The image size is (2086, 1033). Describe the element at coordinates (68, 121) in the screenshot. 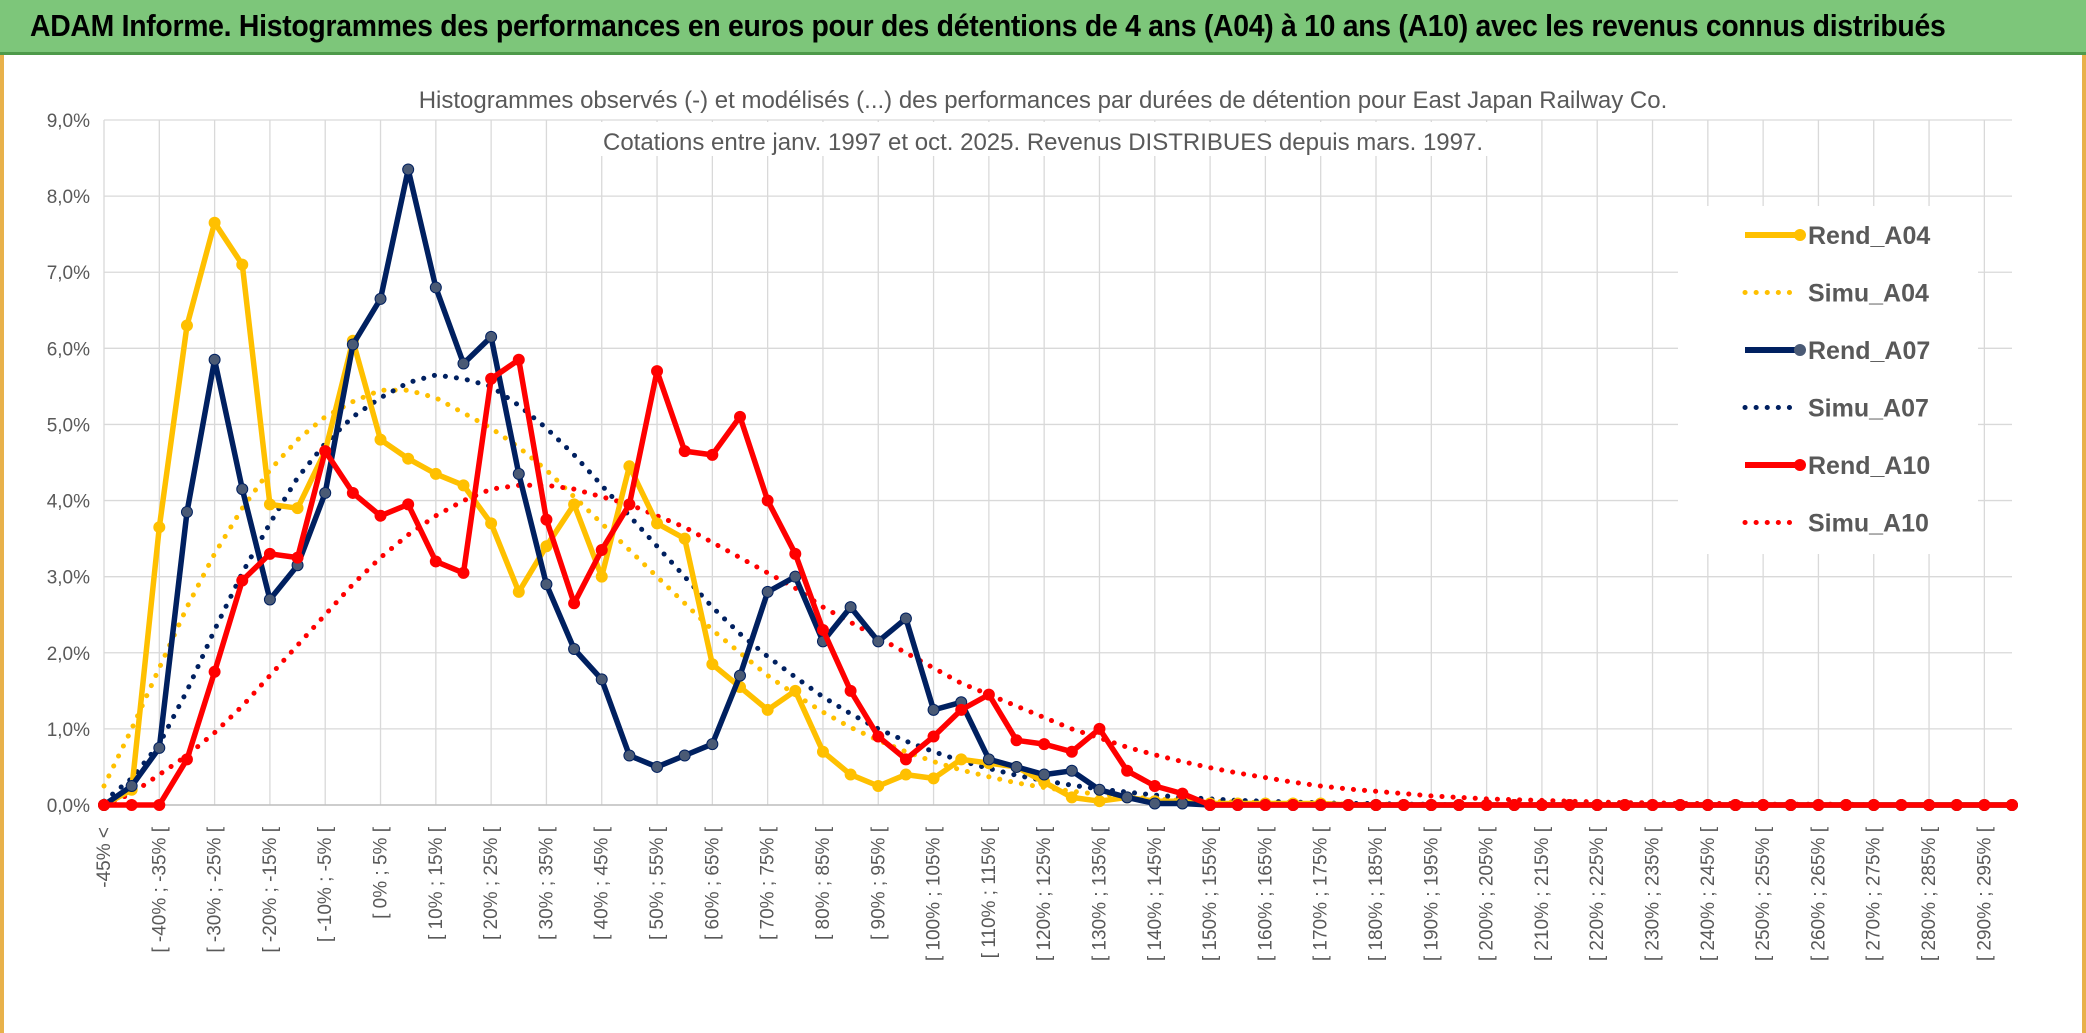

I see `y-tick-label: 9,0%` at that location.